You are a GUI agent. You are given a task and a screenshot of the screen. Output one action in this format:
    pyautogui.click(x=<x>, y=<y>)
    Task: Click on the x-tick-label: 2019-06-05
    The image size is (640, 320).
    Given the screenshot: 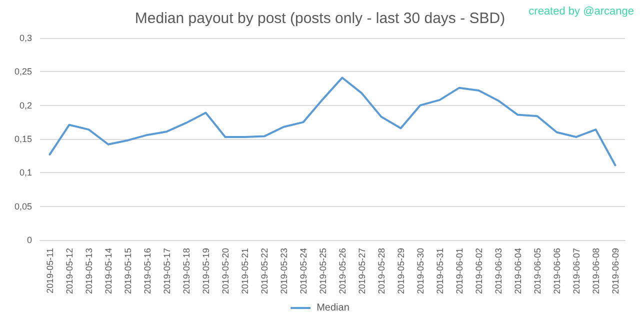 What is the action you would take?
    pyautogui.click(x=537, y=271)
    